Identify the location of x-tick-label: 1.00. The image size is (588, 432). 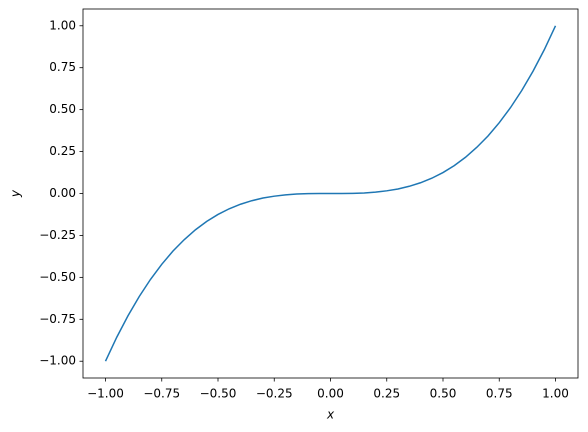
(555, 394).